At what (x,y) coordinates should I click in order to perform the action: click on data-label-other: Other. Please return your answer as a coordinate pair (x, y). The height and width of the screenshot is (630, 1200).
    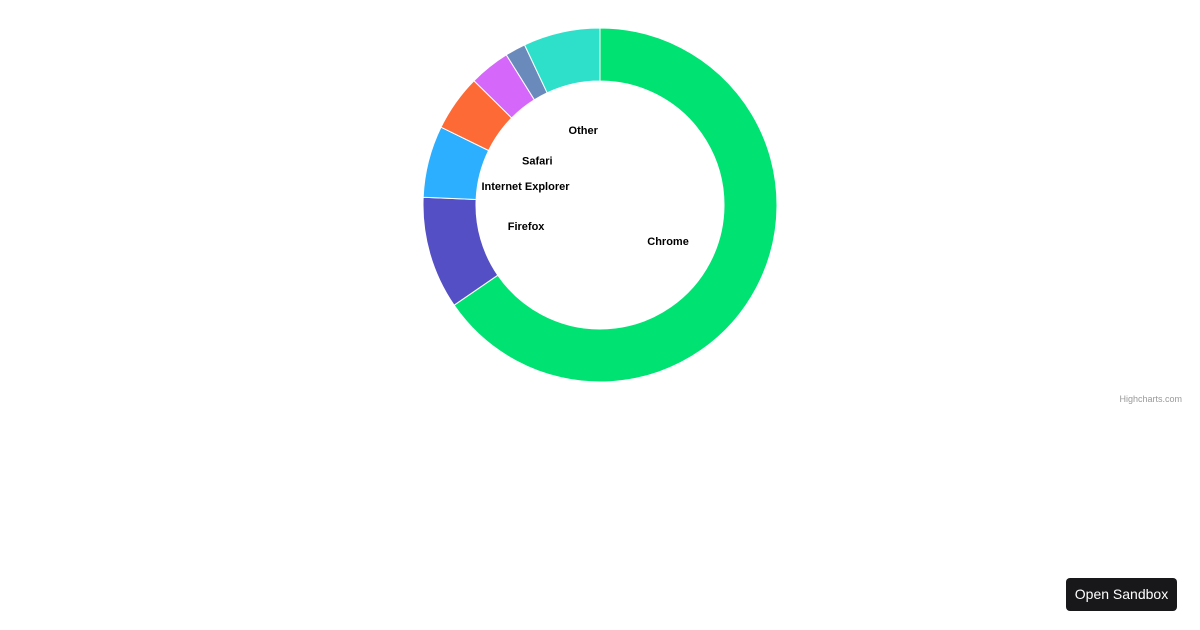
    Looking at the image, I should click on (584, 131).